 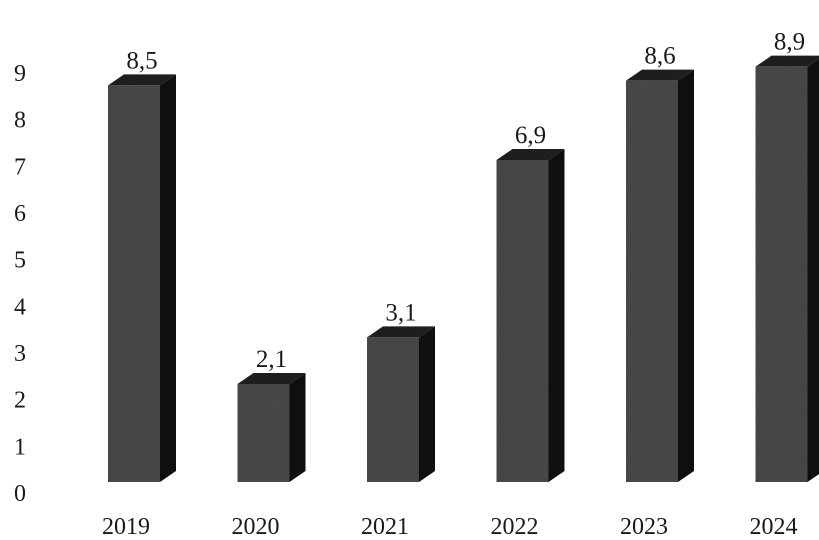 What do you see at coordinates (271, 359) in the screenshot?
I see `data-label: 2,1` at bounding box center [271, 359].